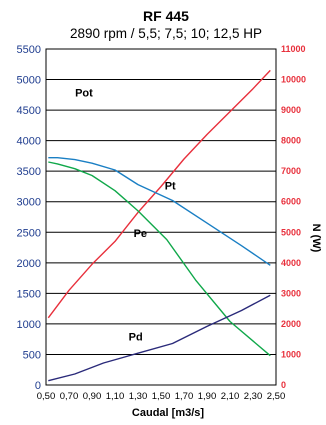  I want to click on right-axis-title: N (W), so click(316, 238).